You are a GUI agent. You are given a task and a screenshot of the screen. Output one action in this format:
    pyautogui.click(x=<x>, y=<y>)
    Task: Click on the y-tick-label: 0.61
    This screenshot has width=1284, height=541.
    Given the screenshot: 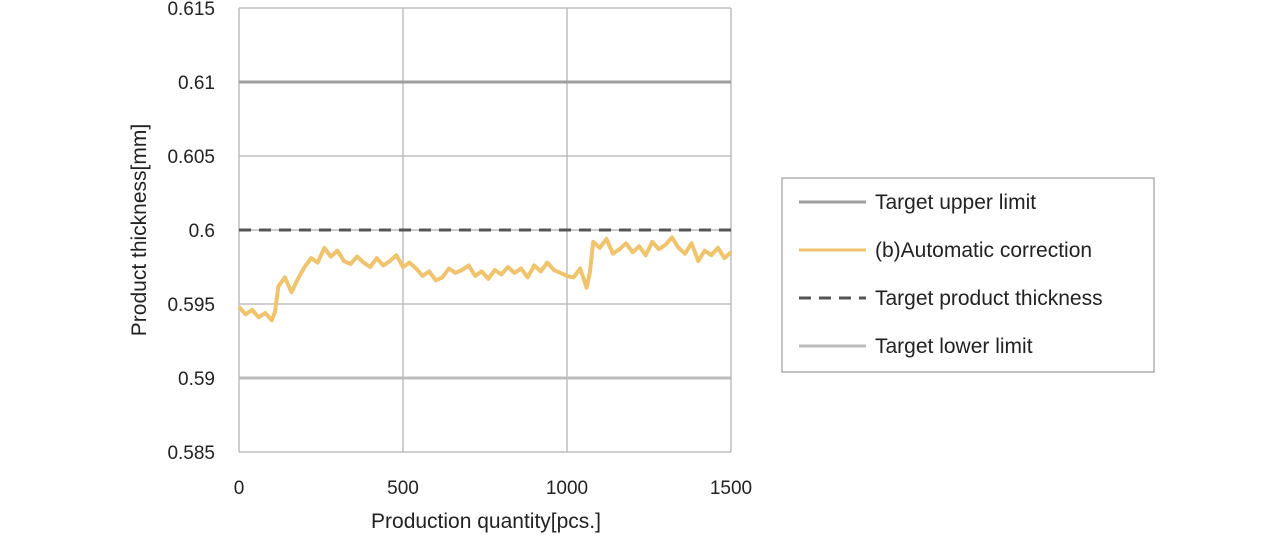 What is the action you would take?
    pyautogui.click(x=196, y=83)
    